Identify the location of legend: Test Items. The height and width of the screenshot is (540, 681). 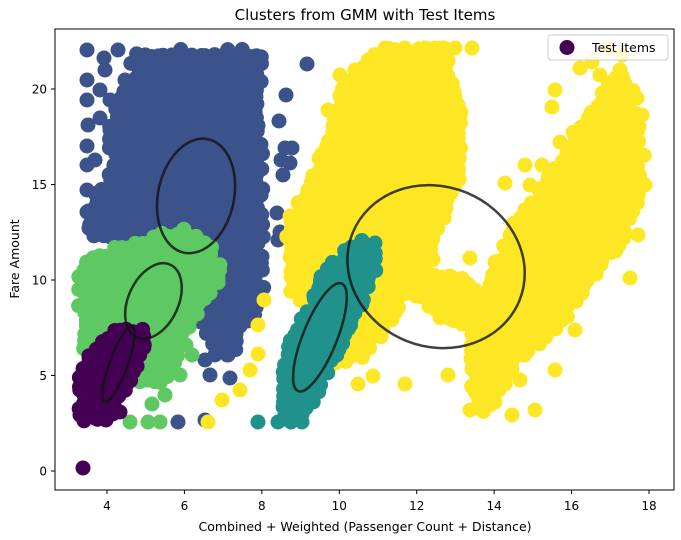
(608, 47).